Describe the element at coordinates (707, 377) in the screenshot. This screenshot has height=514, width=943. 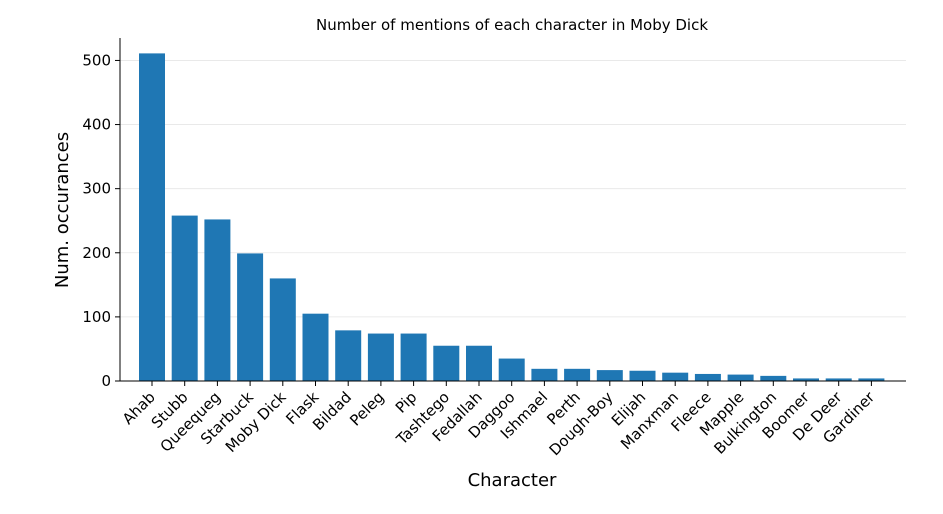
I see `bar-fleece` at that location.